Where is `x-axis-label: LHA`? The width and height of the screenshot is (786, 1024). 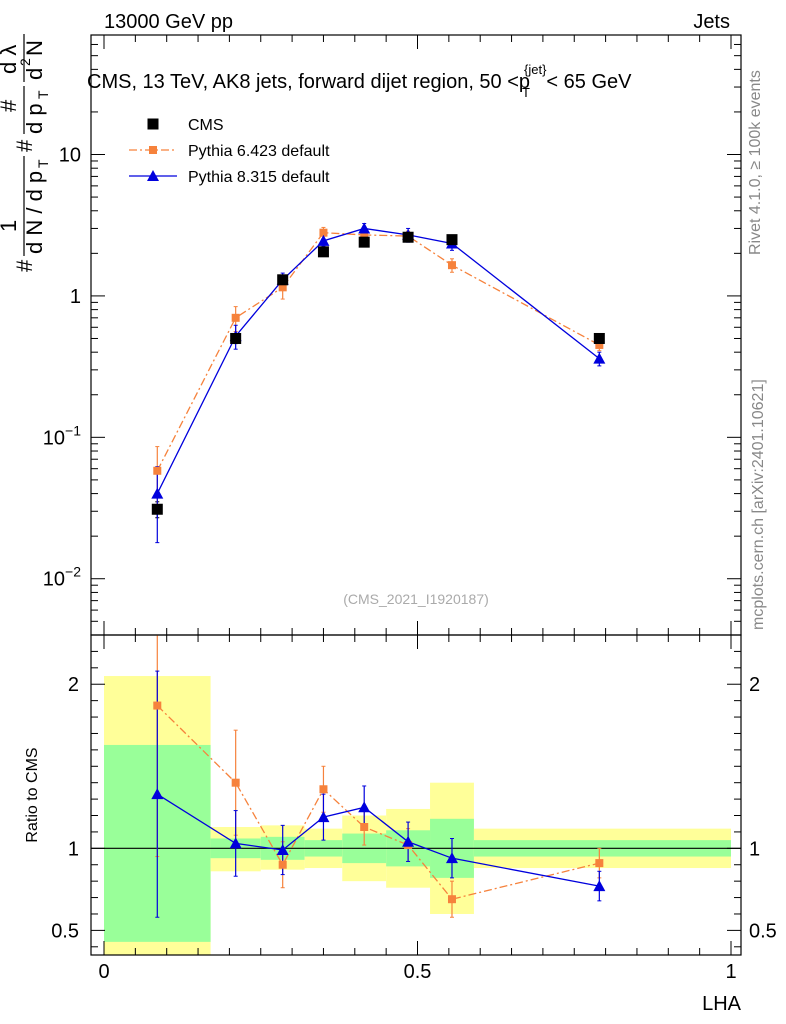
x-axis-label: LHA is located at coordinates (722, 1004).